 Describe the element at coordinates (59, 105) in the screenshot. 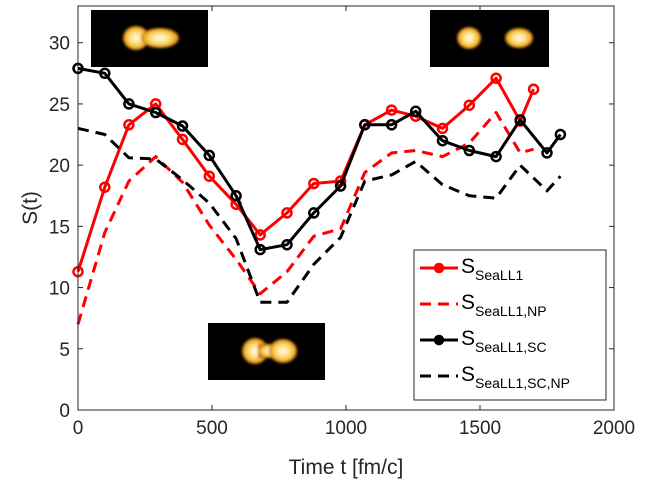

I see `y-tick-label: 25` at that location.